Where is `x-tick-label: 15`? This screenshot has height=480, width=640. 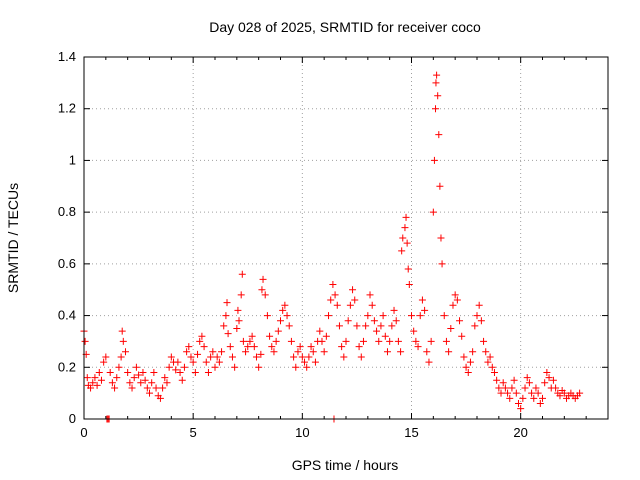 x-tick-label: 15 is located at coordinates (411, 432).